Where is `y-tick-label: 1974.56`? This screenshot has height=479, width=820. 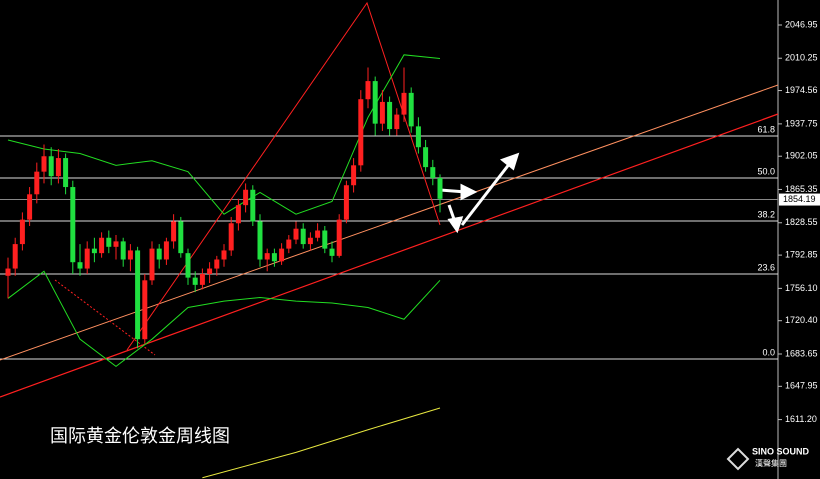
y-tick-label: 1974.56 is located at coordinates (801, 90).